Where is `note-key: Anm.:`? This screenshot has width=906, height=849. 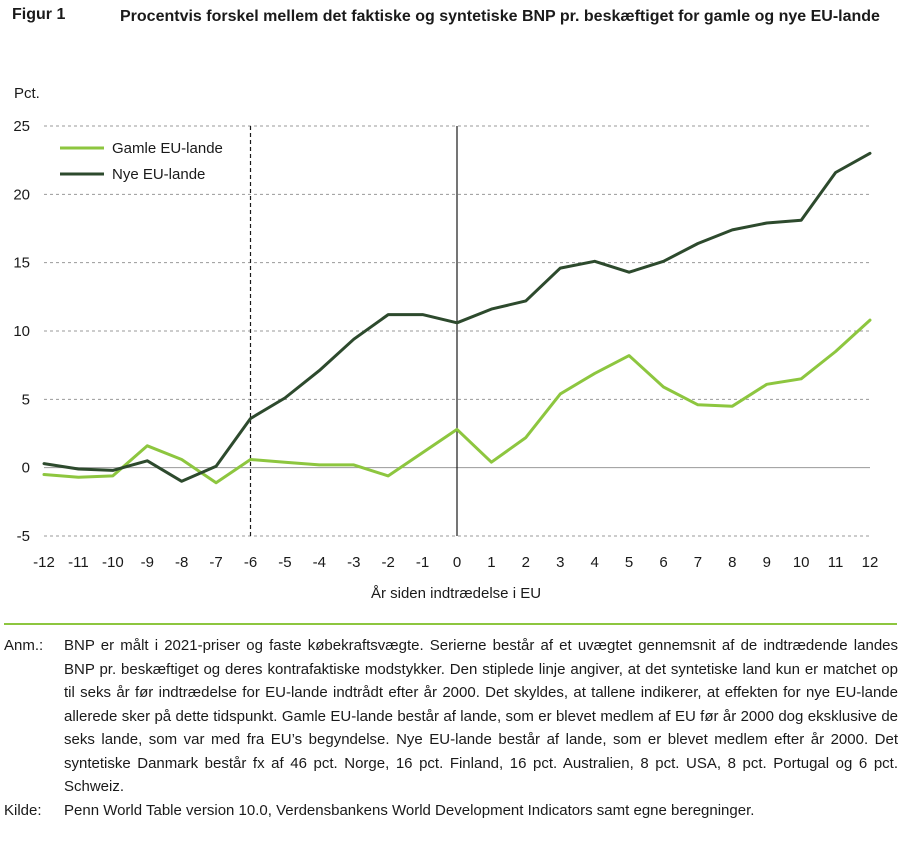
note-key: Anm.: is located at coordinates (24, 645).